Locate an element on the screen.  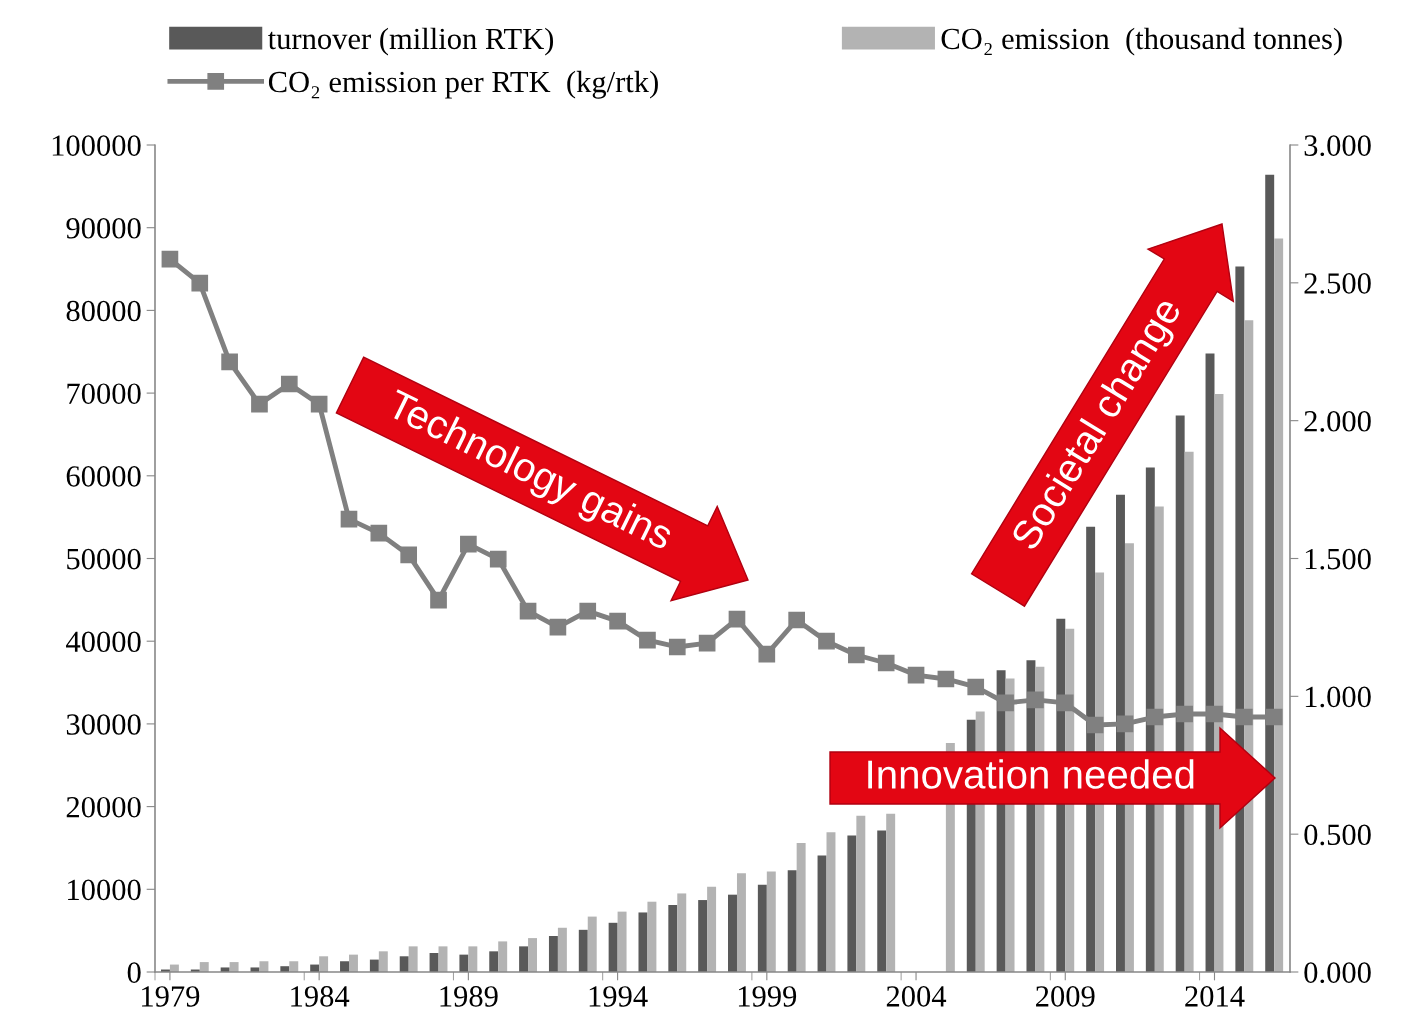
x-tick-label: 2009 is located at coordinates (1065, 996).